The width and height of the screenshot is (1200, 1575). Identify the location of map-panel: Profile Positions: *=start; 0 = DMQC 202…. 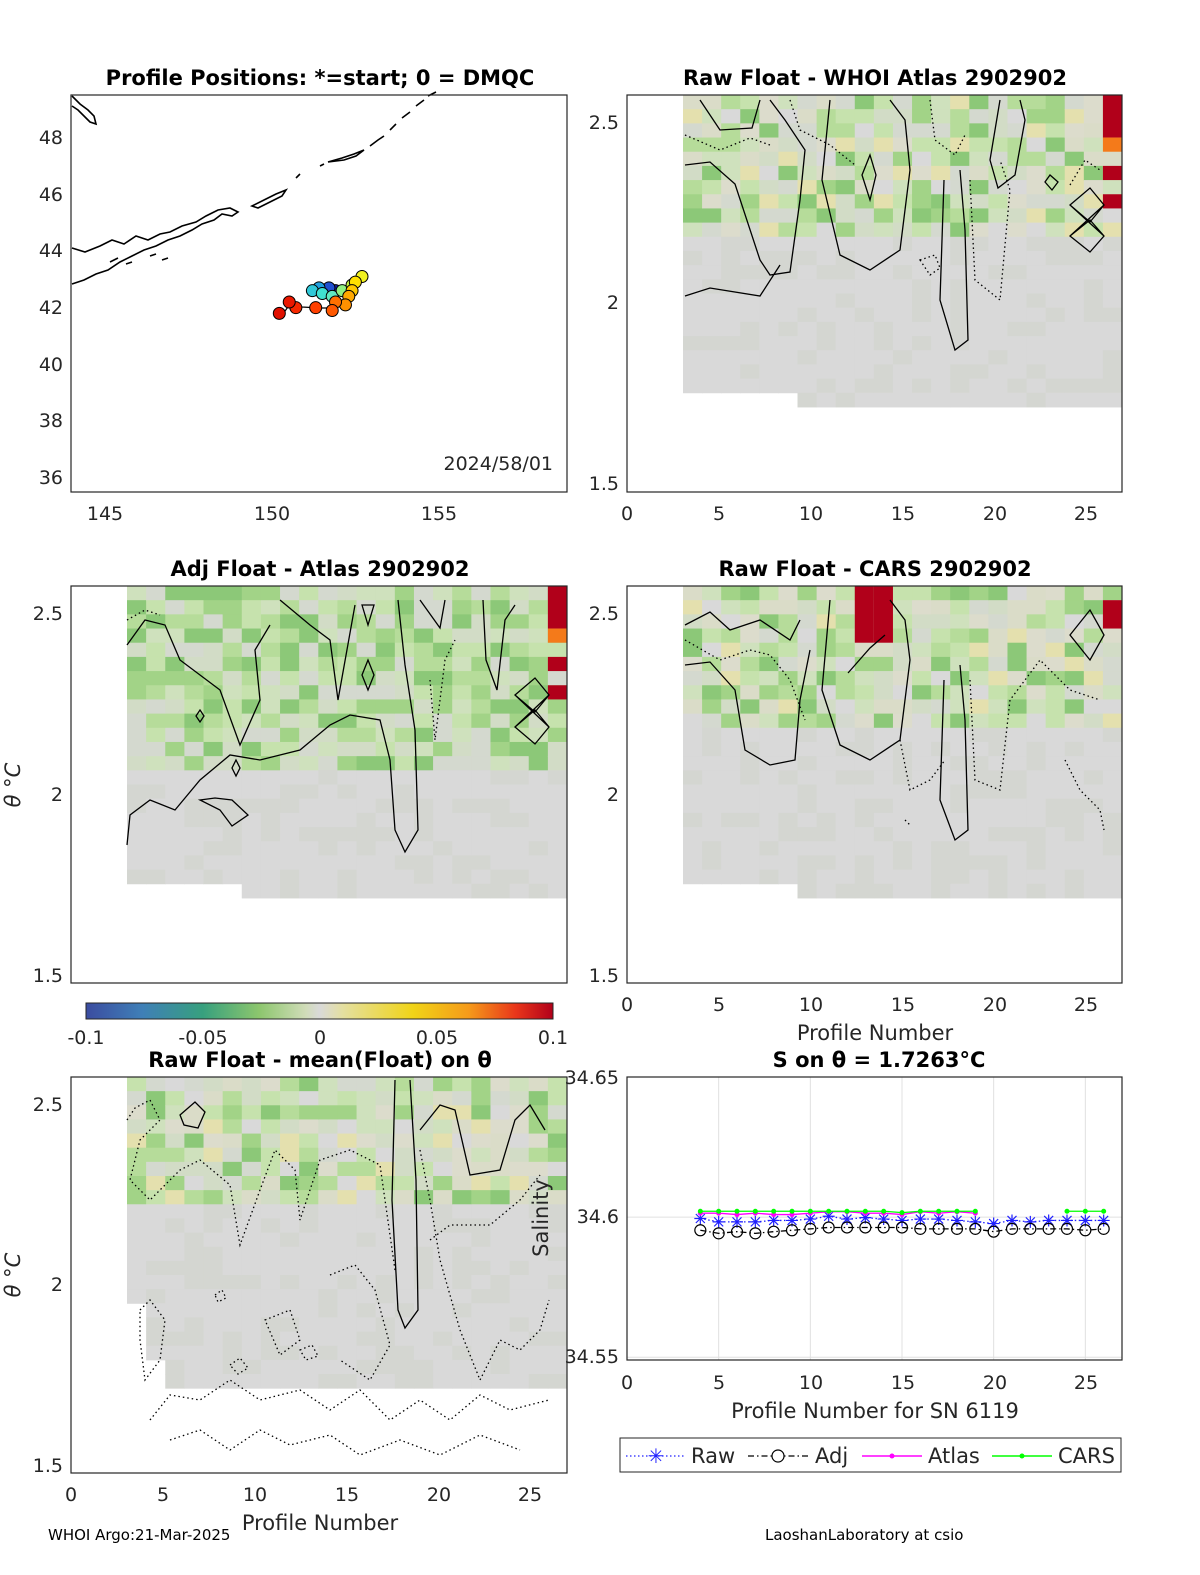
(303, 295).